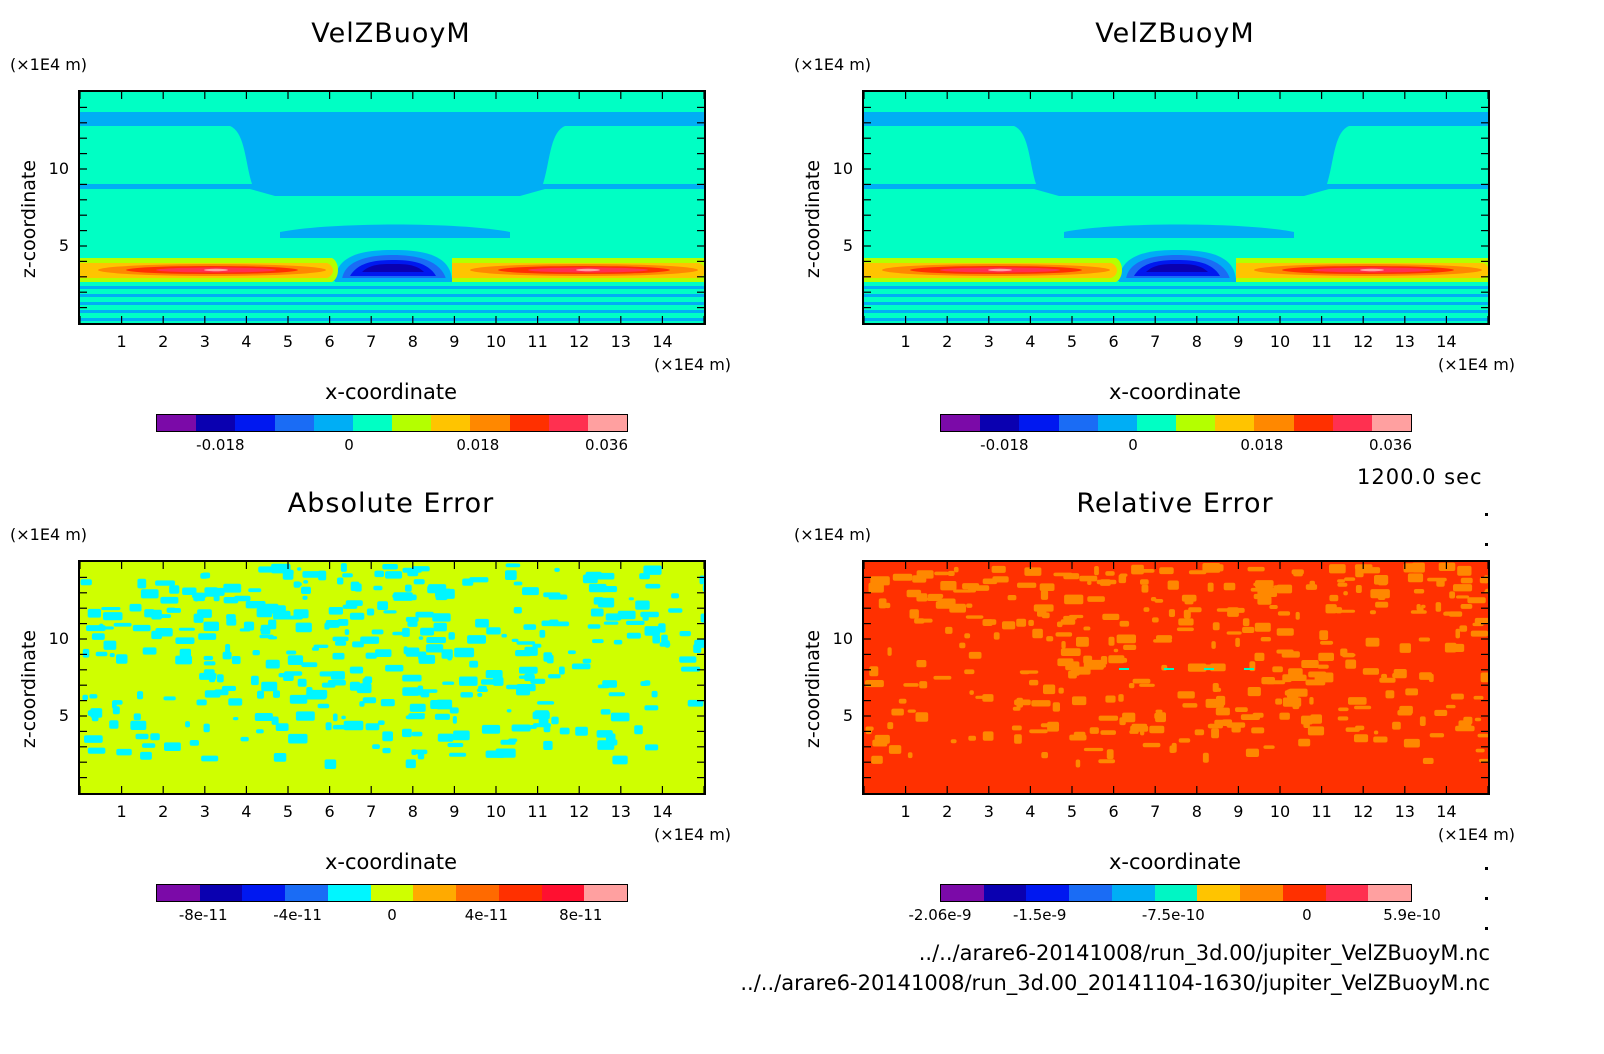 Image resolution: width=1604 pixels, height=1054 pixels. What do you see at coordinates (607, 445) in the screenshot?
I see `colorbar-tick-label: 0.036` at bounding box center [607, 445].